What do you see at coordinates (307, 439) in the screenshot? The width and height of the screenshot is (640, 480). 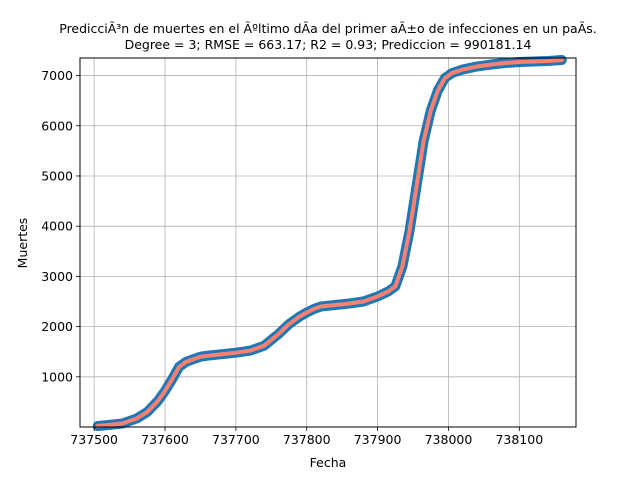 I see `x-tick-label: 737800` at bounding box center [307, 439].